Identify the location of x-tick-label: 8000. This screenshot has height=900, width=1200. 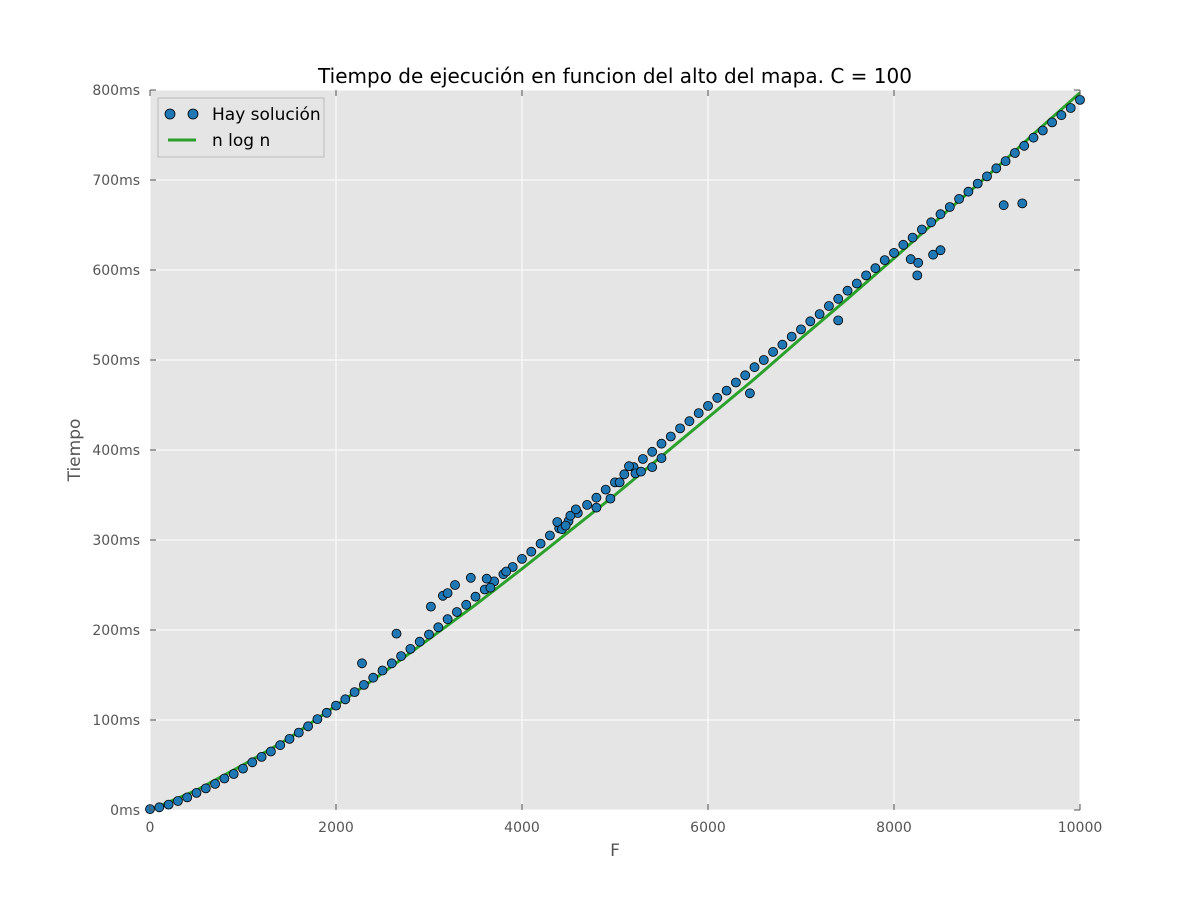
(894, 828).